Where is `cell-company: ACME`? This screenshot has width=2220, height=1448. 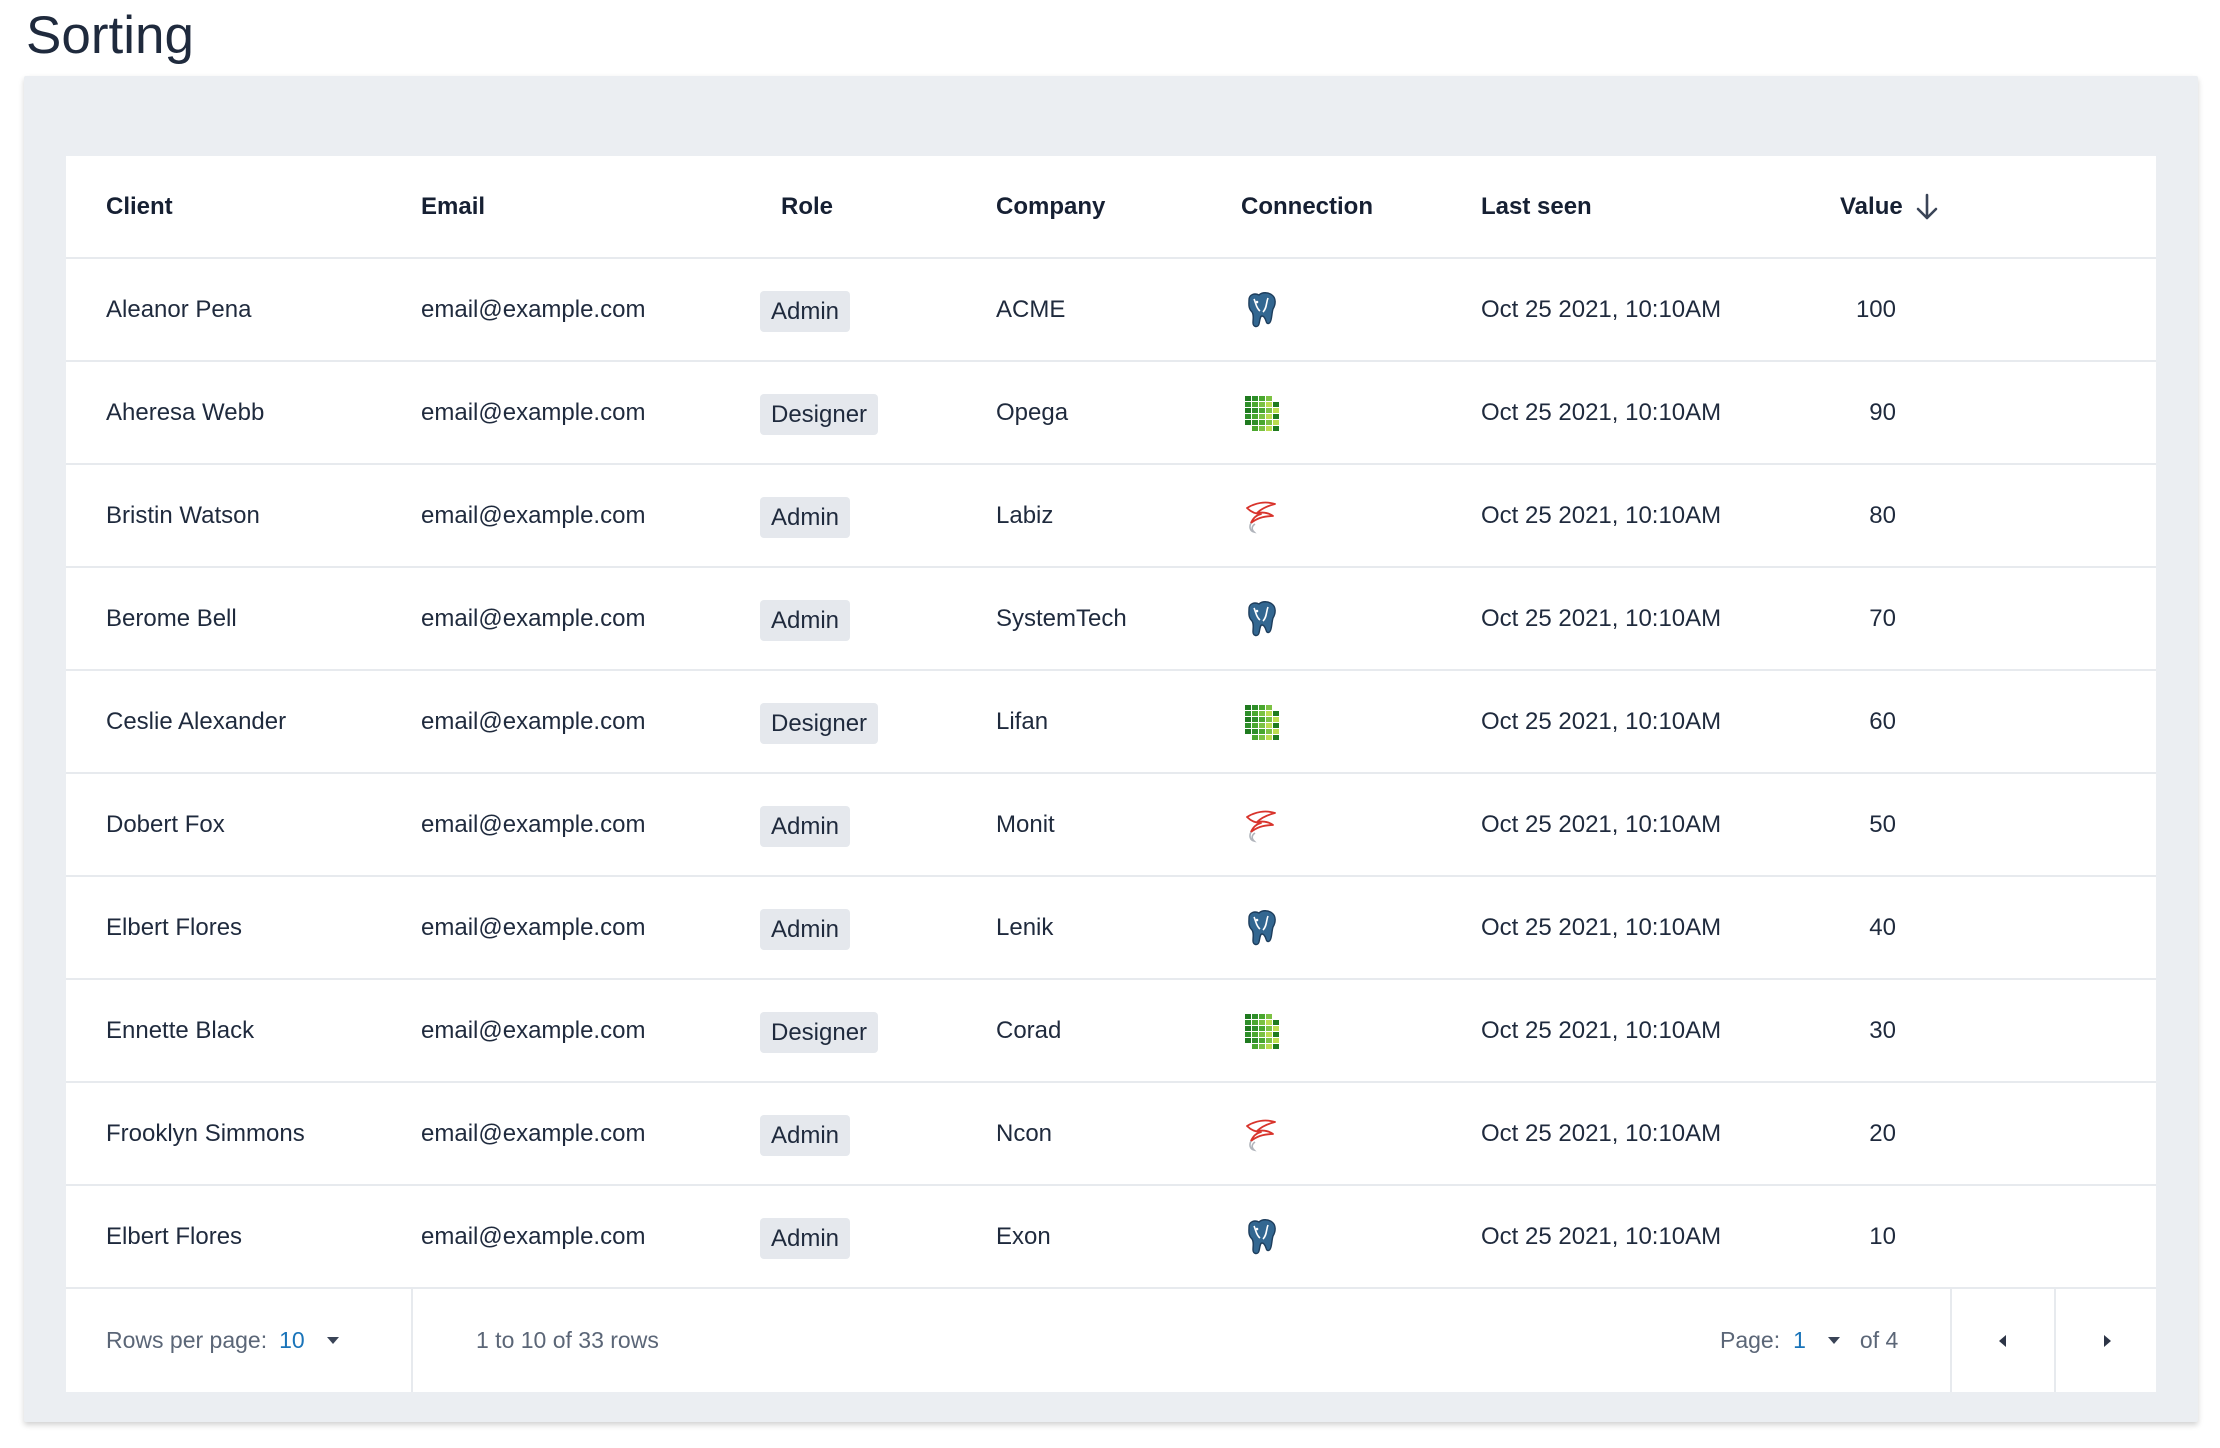
cell-company: ACME is located at coordinates (1031, 309).